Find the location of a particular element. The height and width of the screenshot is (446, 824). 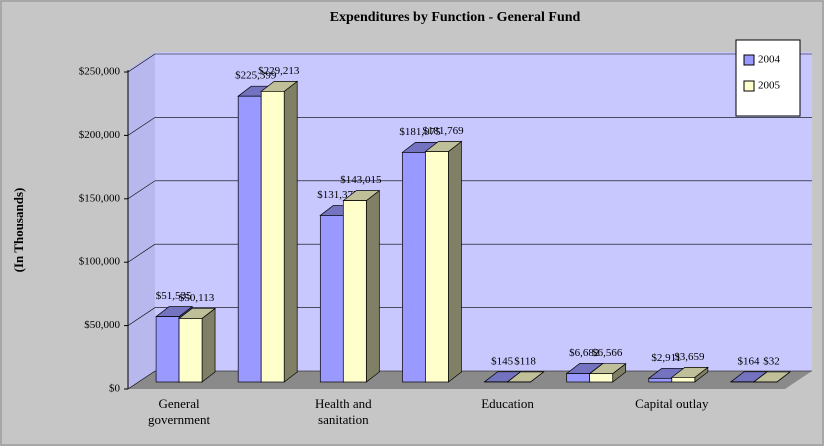

data-label: $32 is located at coordinates (771, 361).